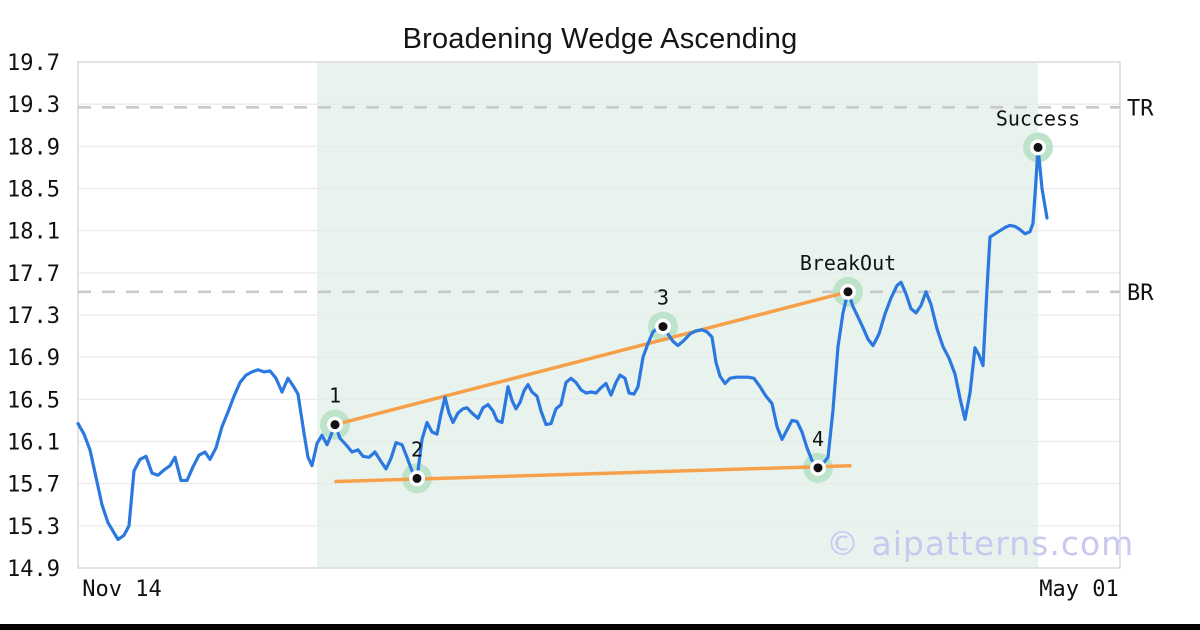 Image resolution: width=1200 pixels, height=630 pixels. What do you see at coordinates (121, 589) in the screenshot?
I see `x-tick-label: Nov 14` at bounding box center [121, 589].